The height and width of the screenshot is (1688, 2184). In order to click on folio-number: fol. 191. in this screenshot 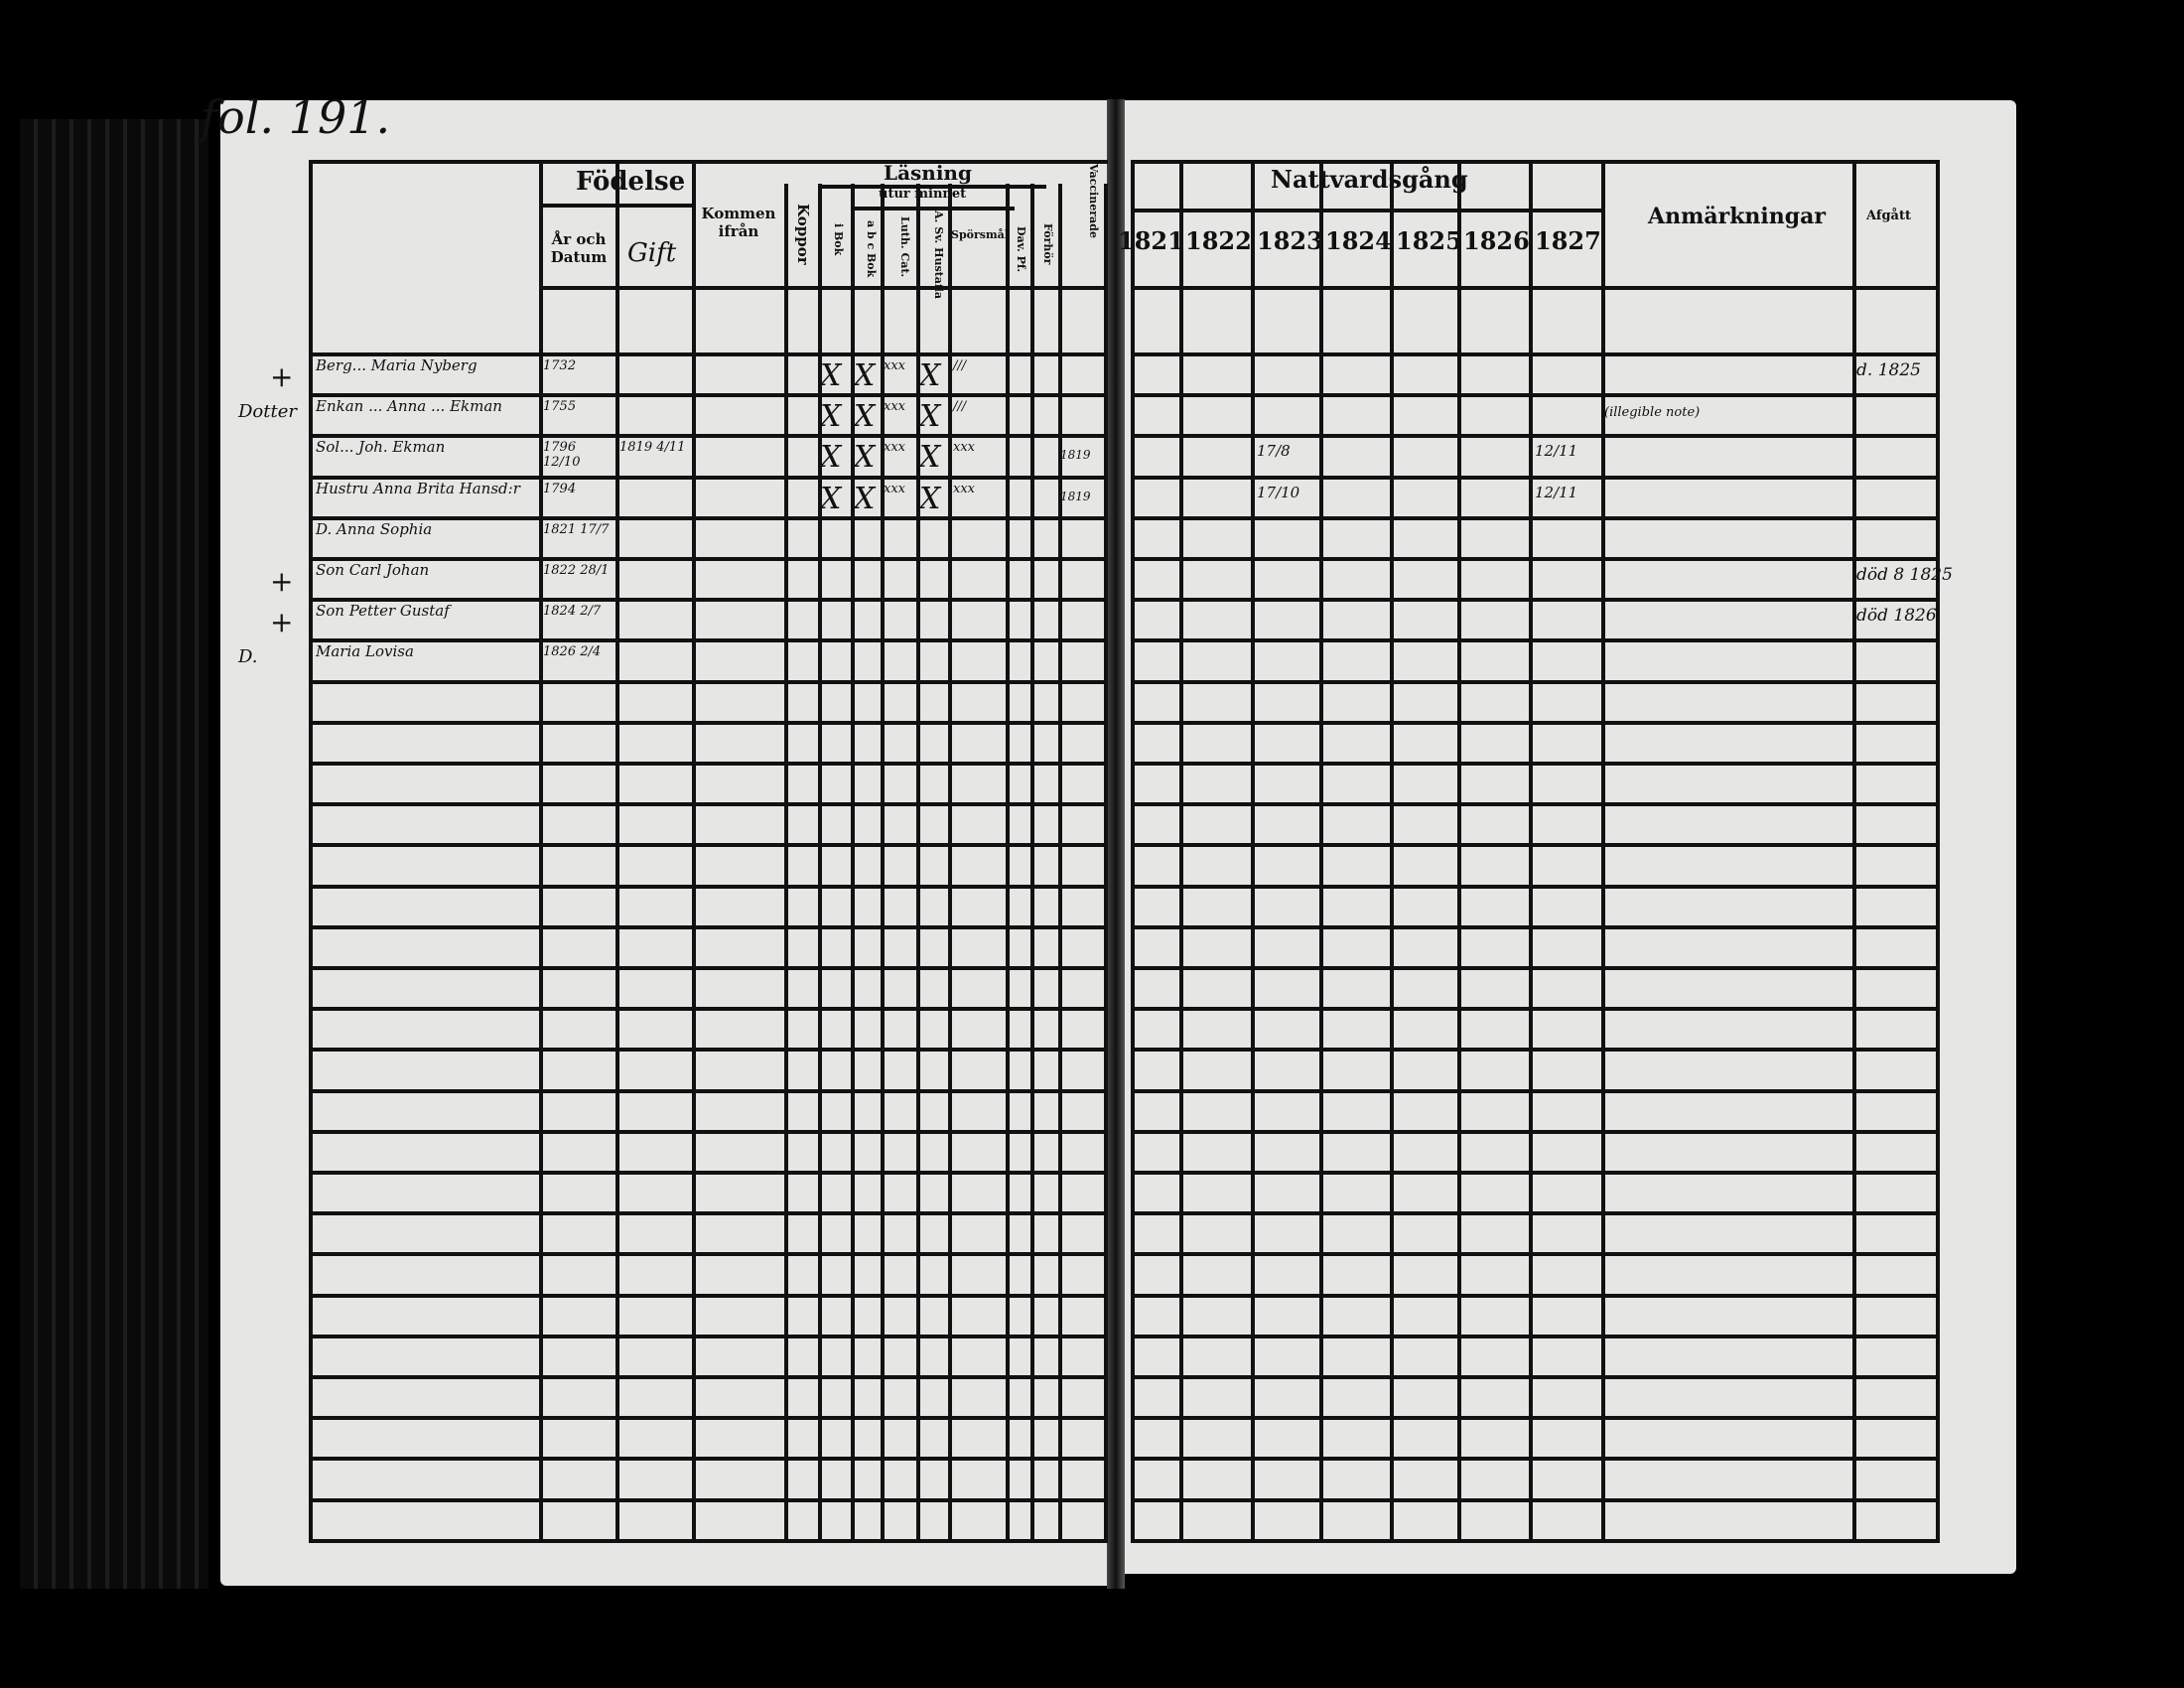, I will do `click(296, 117)`.